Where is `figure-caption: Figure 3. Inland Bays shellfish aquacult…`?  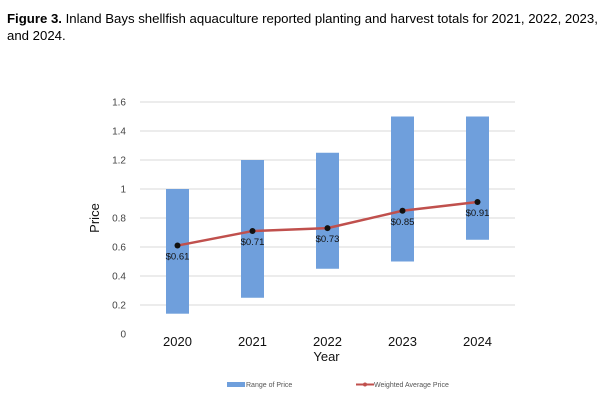 figure-caption: Figure 3. Inland Bays shellfish aquacult… is located at coordinates (309, 27).